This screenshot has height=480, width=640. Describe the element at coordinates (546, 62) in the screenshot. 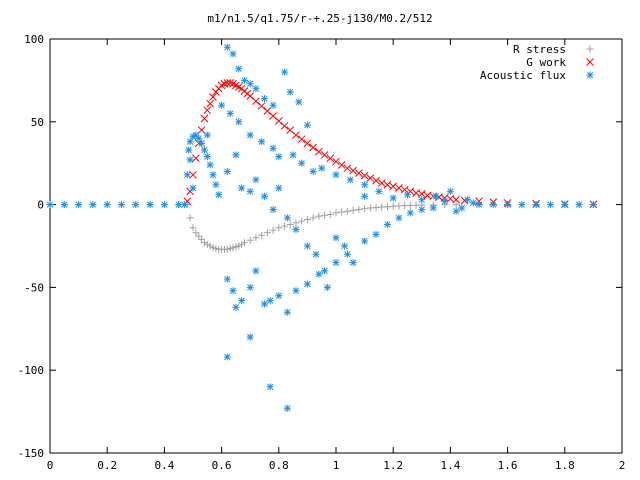

I see `legend-label: G work` at that location.